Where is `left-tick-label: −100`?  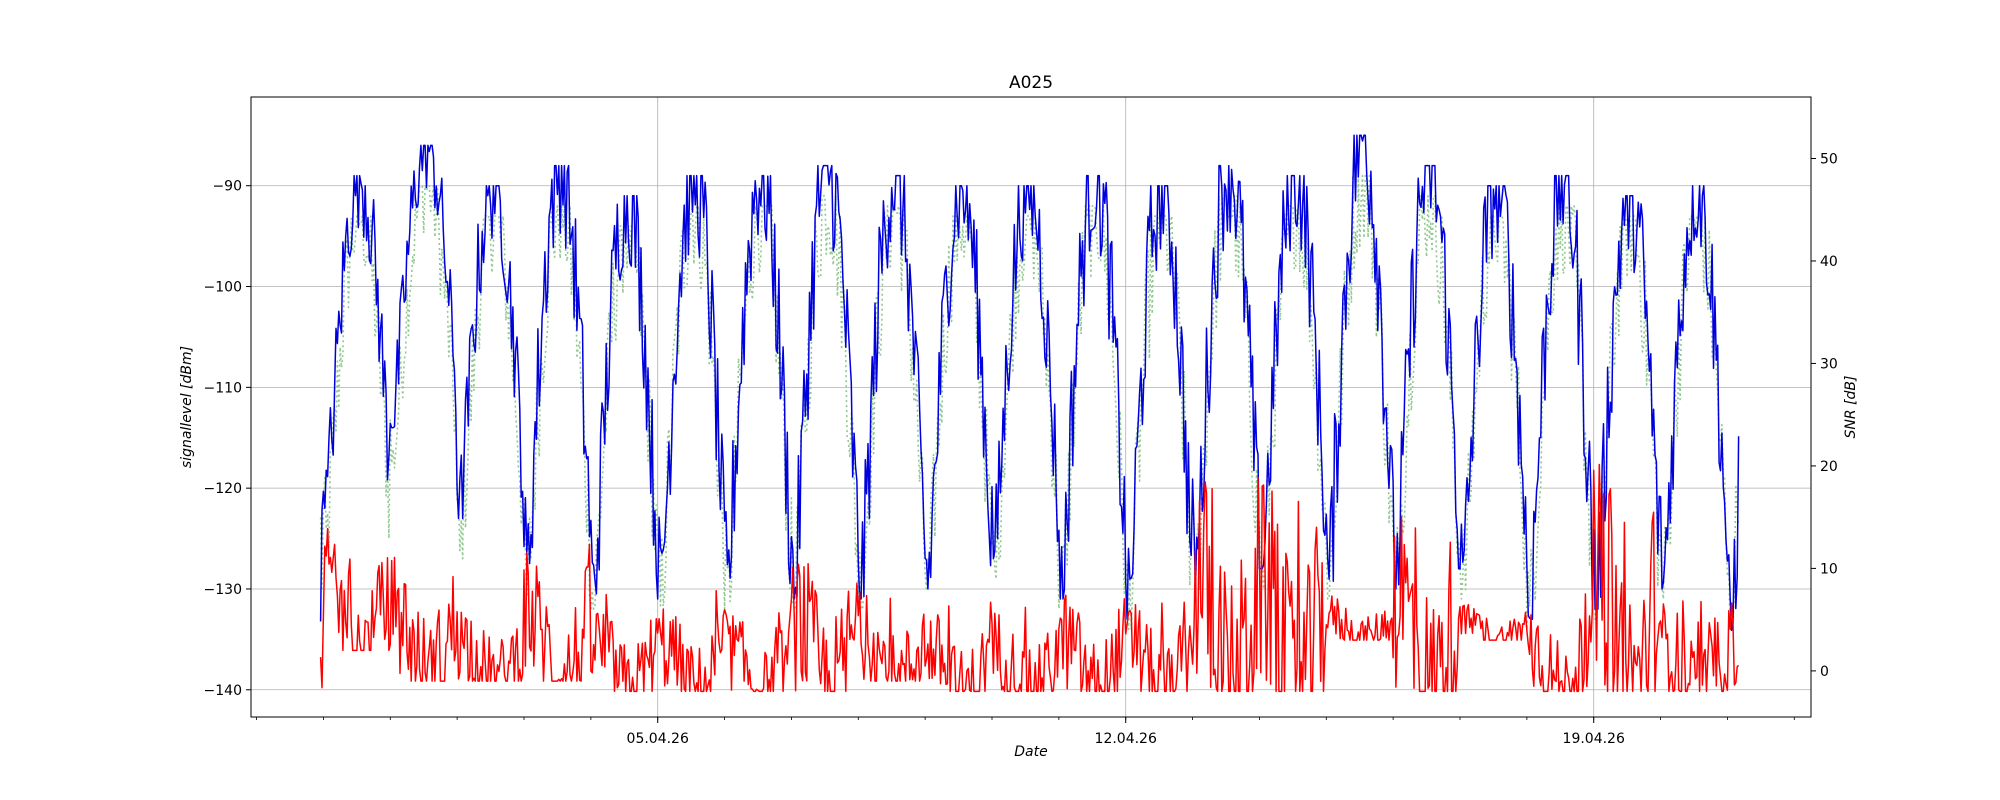
left-tick-label: −100 is located at coordinates (223, 288).